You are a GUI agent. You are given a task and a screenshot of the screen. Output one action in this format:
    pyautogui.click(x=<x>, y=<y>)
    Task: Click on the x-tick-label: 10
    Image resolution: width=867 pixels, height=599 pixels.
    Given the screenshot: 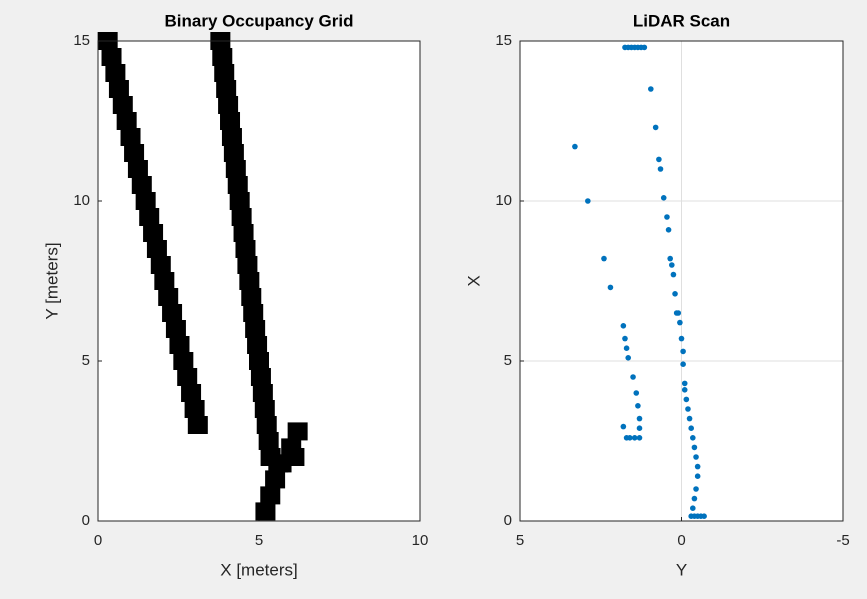 What is the action you would take?
    pyautogui.click(x=420, y=540)
    